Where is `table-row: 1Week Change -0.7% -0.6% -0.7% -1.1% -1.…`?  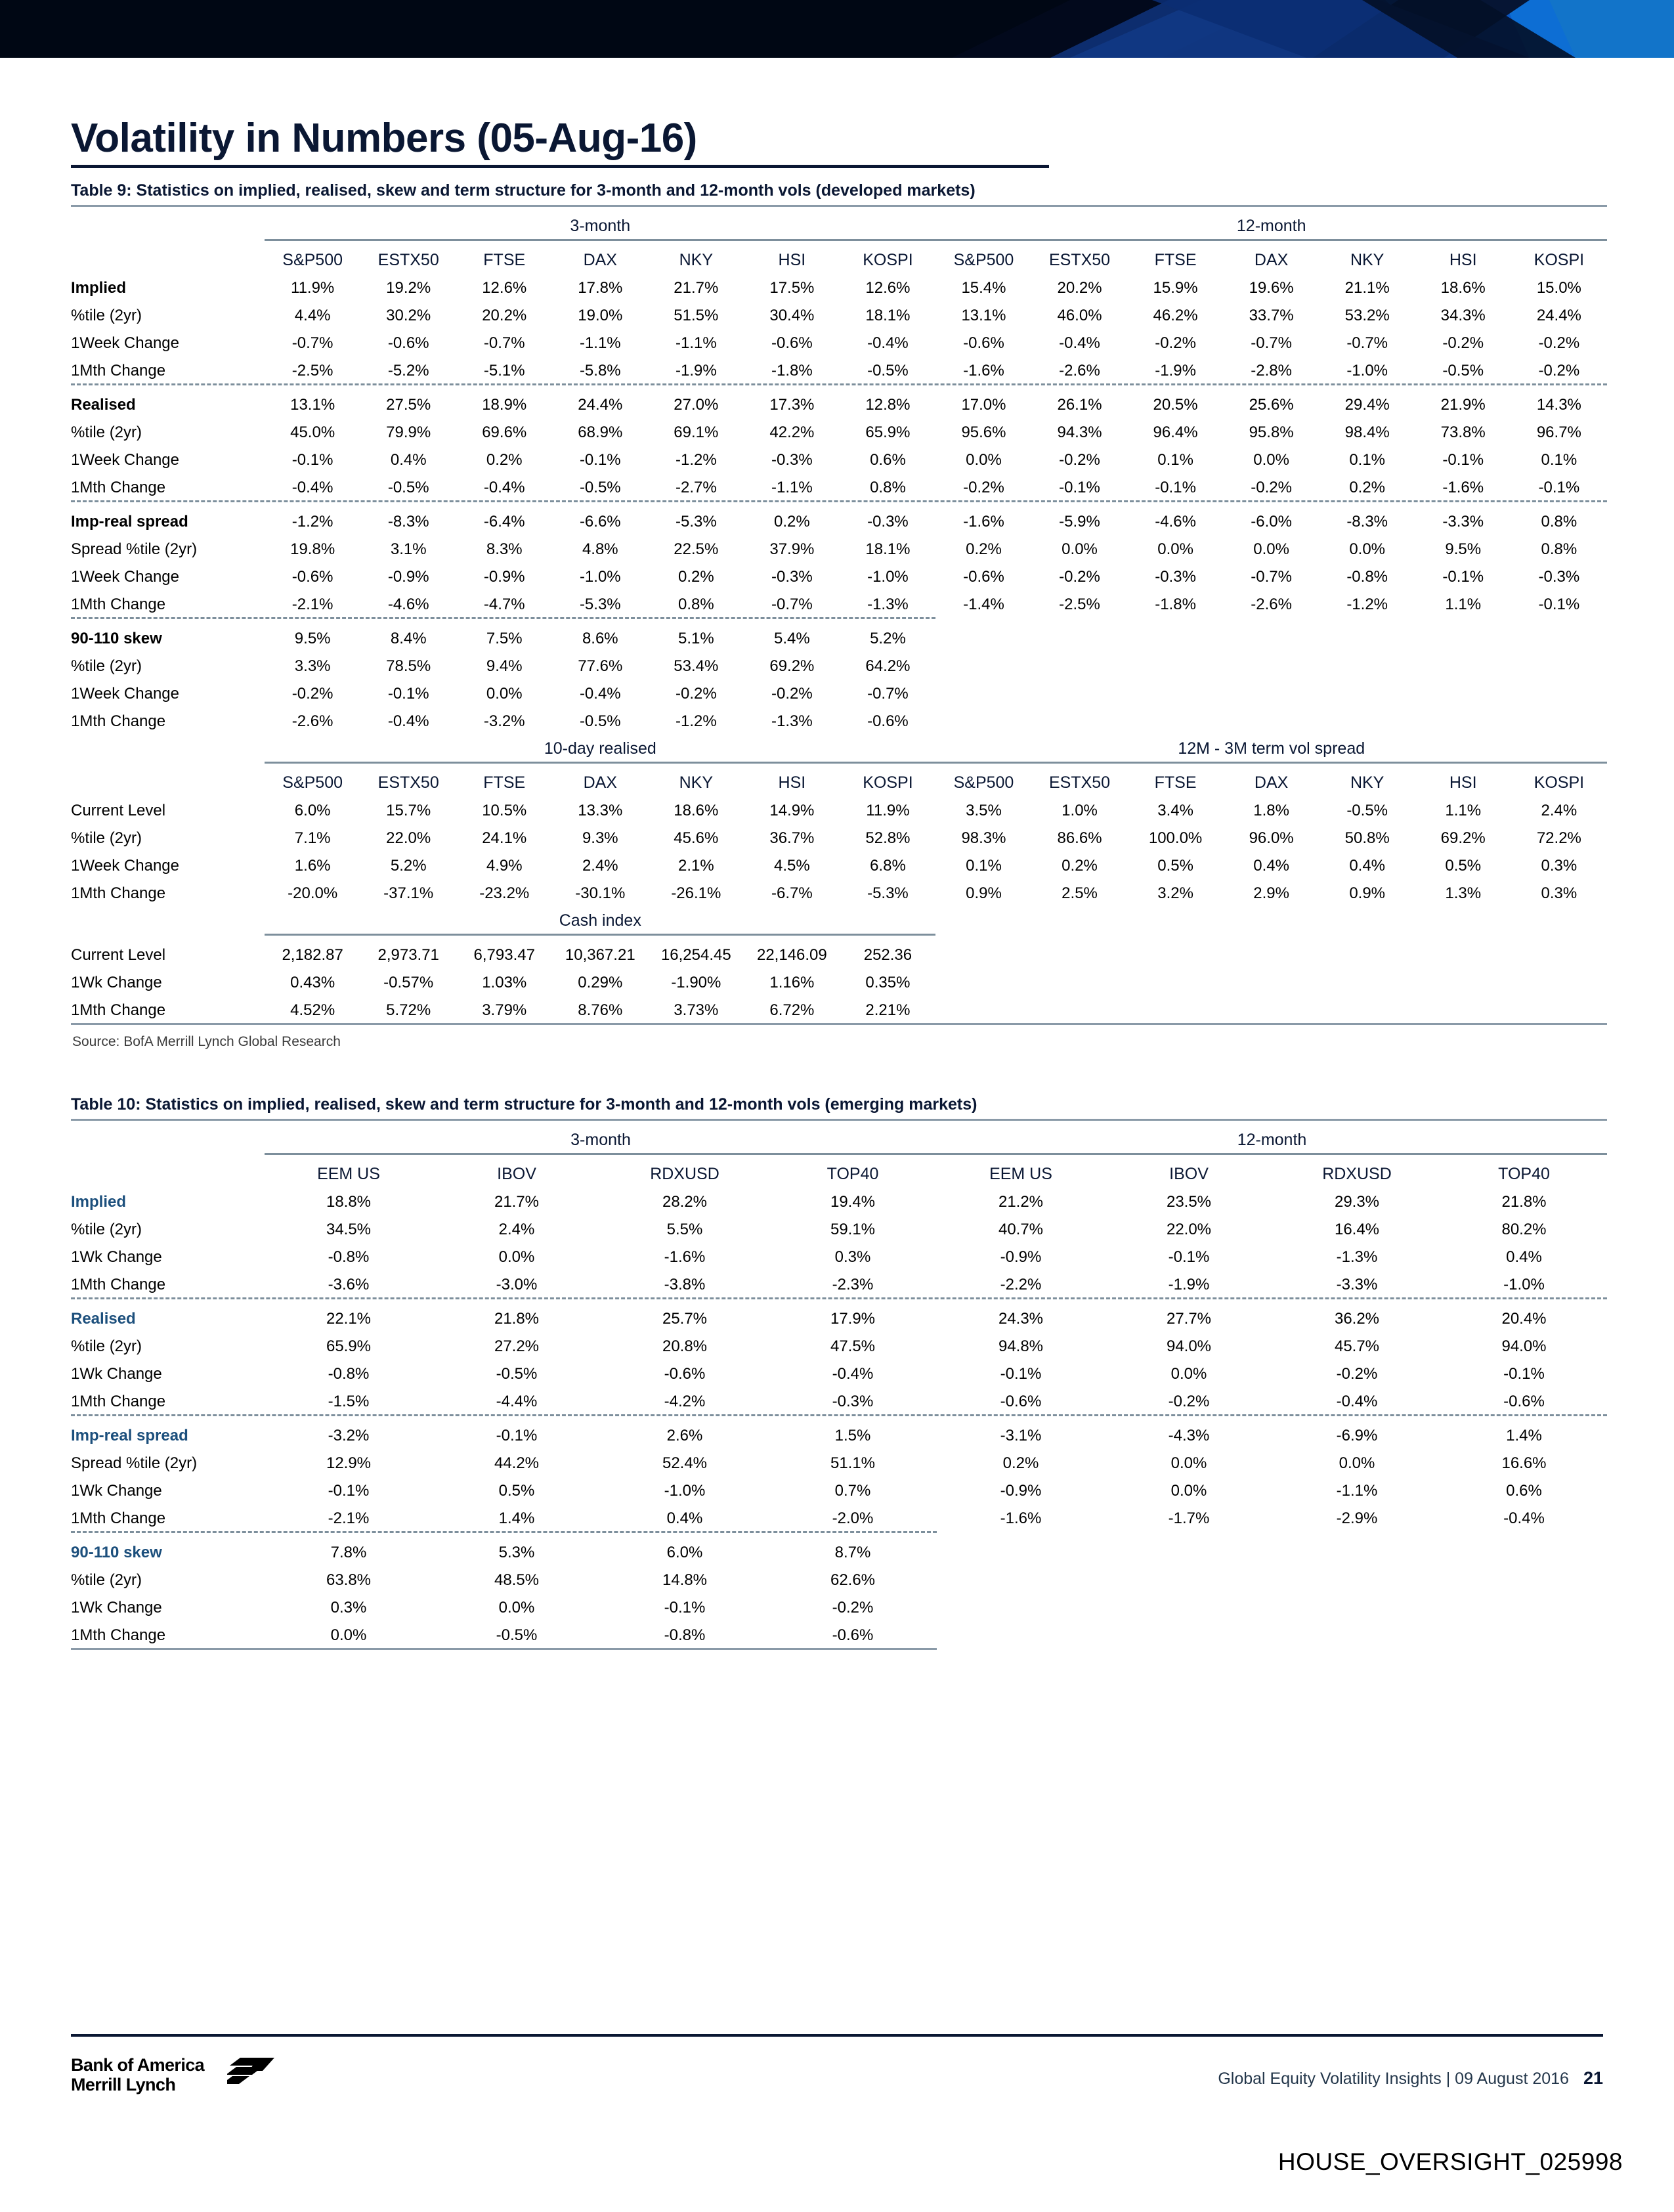
table-row: 1Week Change -0.7% -0.6% -0.7% -1.1% -1.… is located at coordinates (839, 338).